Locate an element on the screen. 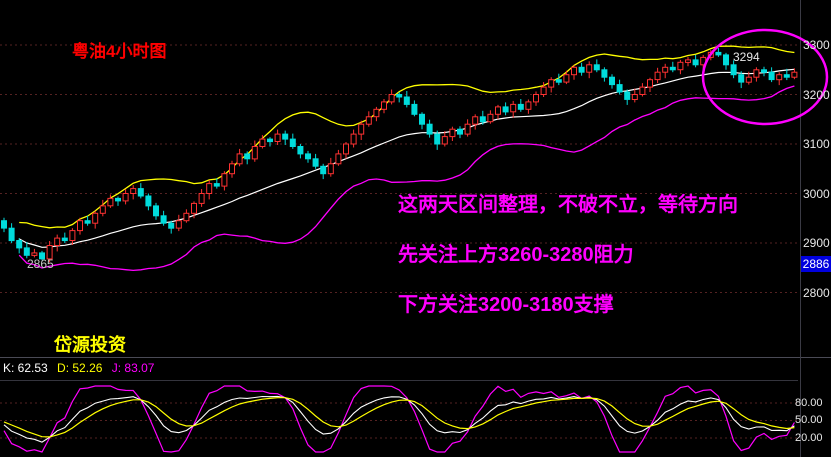  price-axis-label: 2900 is located at coordinates (816, 243).